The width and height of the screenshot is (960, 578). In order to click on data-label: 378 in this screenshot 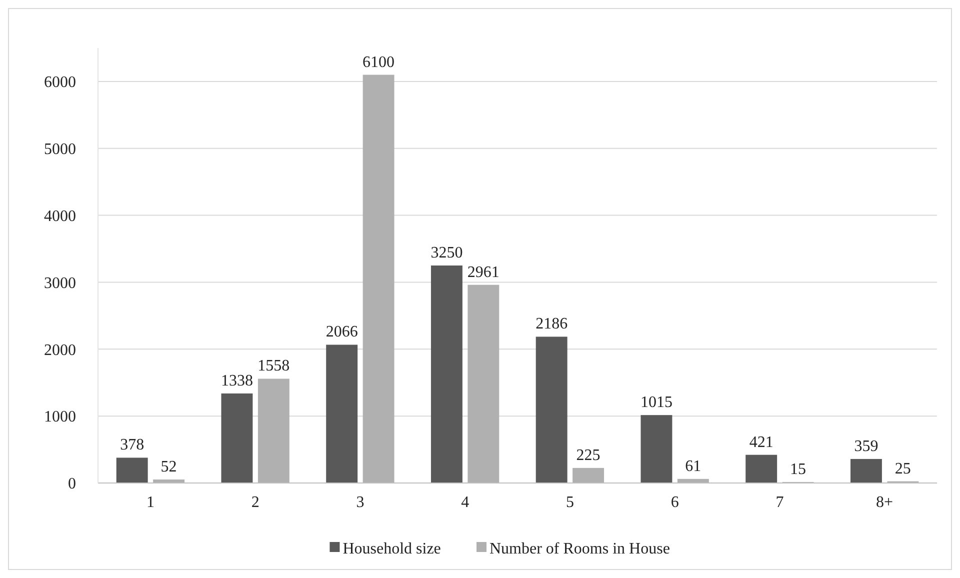, I will do `click(132, 445)`.